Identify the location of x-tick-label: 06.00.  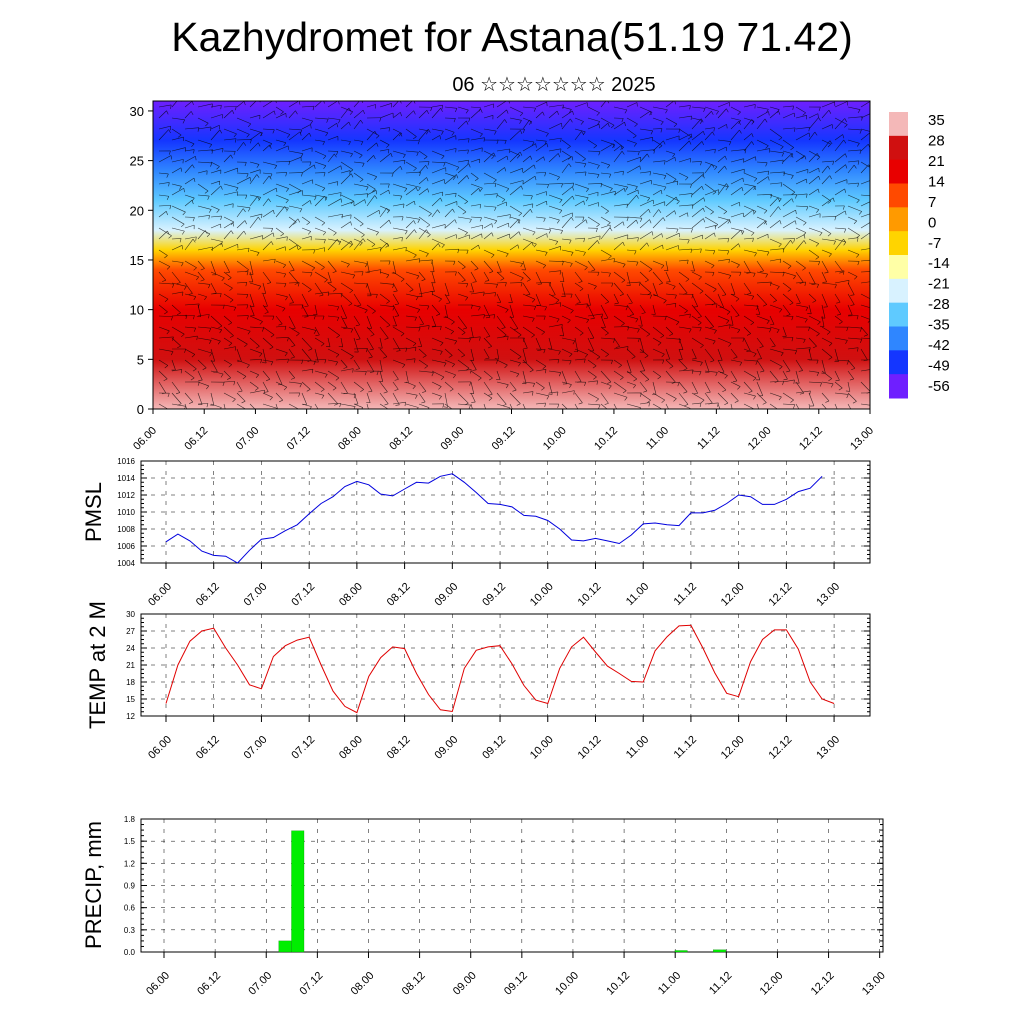
(160, 748).